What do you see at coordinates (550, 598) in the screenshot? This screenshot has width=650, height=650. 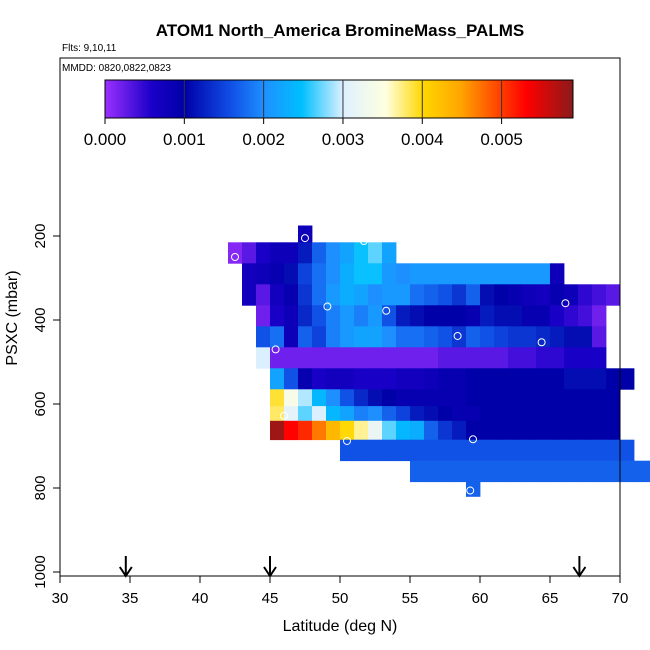 I see `x-tick-label: 65` at bounding box center [550, 598].